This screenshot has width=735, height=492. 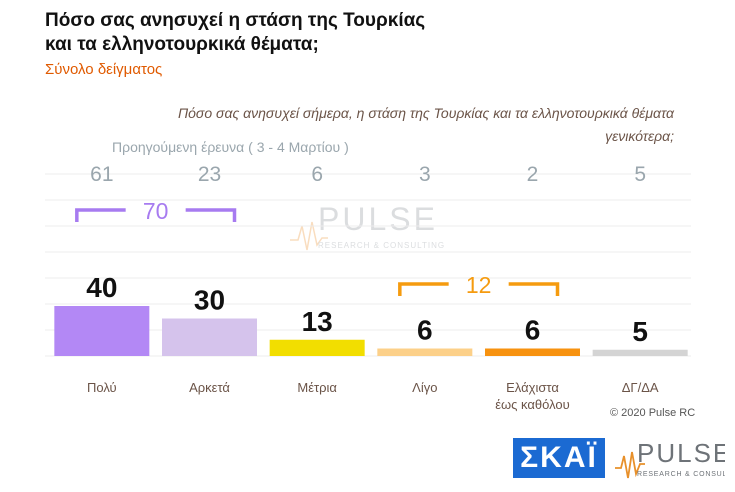 I want to click on previous-survey-label: Προηγούμενη έρευνα ( 3 - 4 Μαρτίου ), so click(x=230, y=147).